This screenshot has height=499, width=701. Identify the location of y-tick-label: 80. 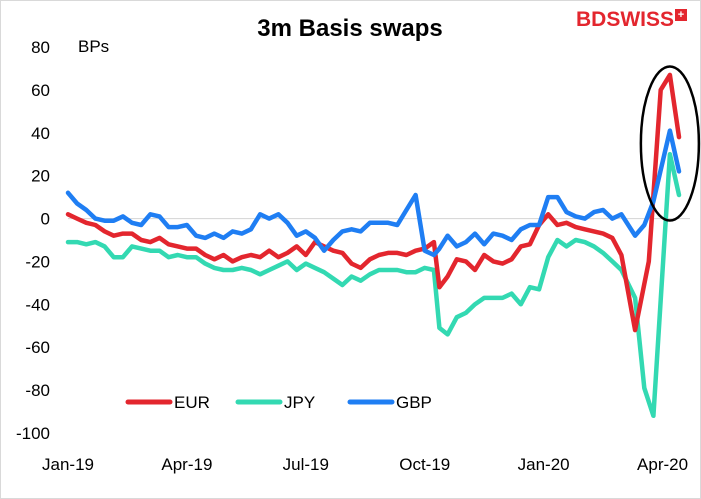
(40, 47).